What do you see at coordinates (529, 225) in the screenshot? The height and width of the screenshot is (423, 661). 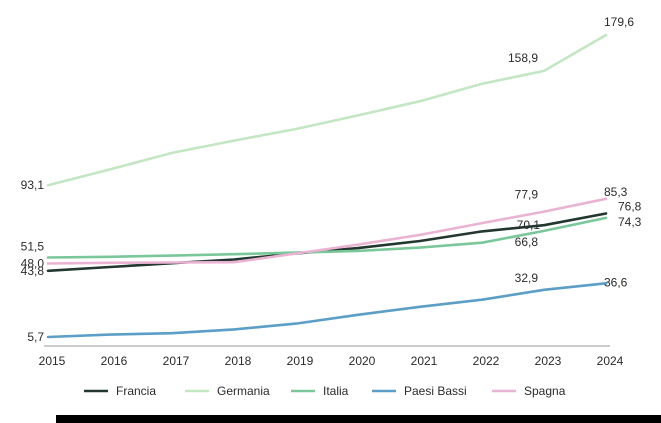 I see `data-label: 70,1` at bounding box center [529, 225].